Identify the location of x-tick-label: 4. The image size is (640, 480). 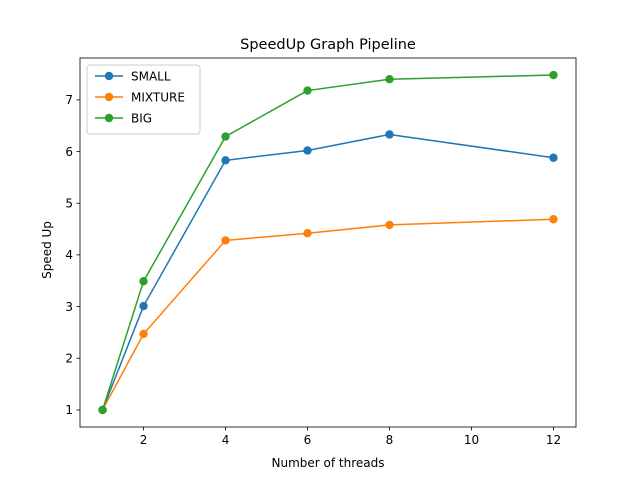
(226, 440).